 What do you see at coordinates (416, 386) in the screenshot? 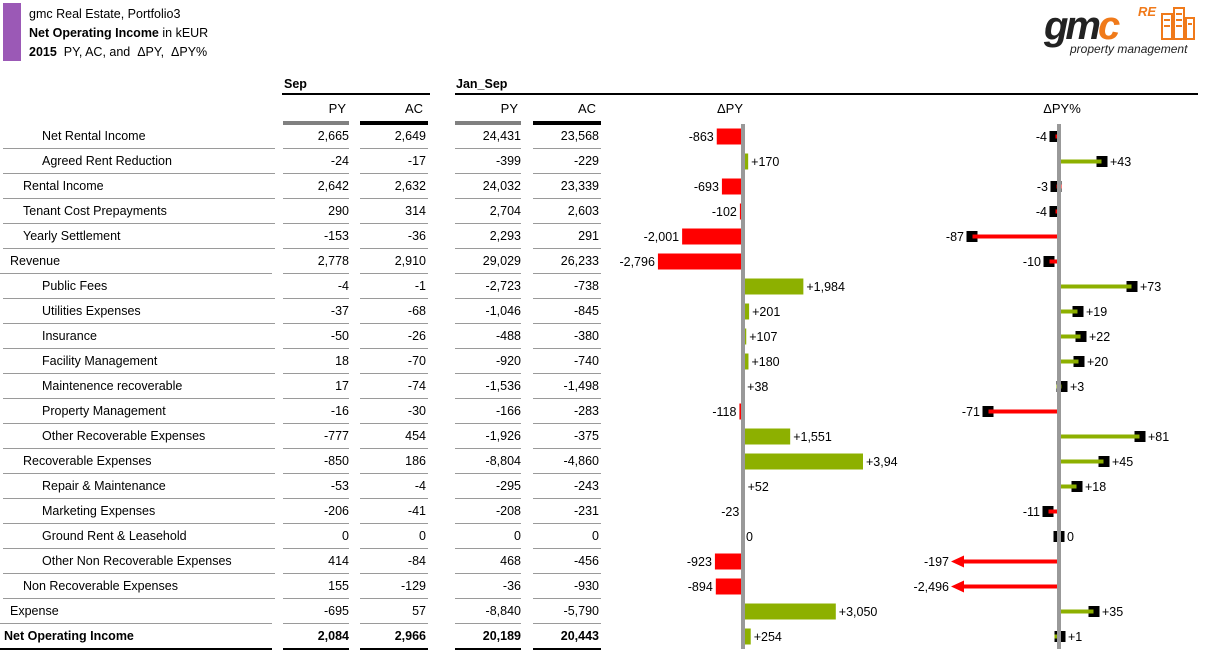
I see `cell-sep-ac: -74` at bounding box center [416, 386].